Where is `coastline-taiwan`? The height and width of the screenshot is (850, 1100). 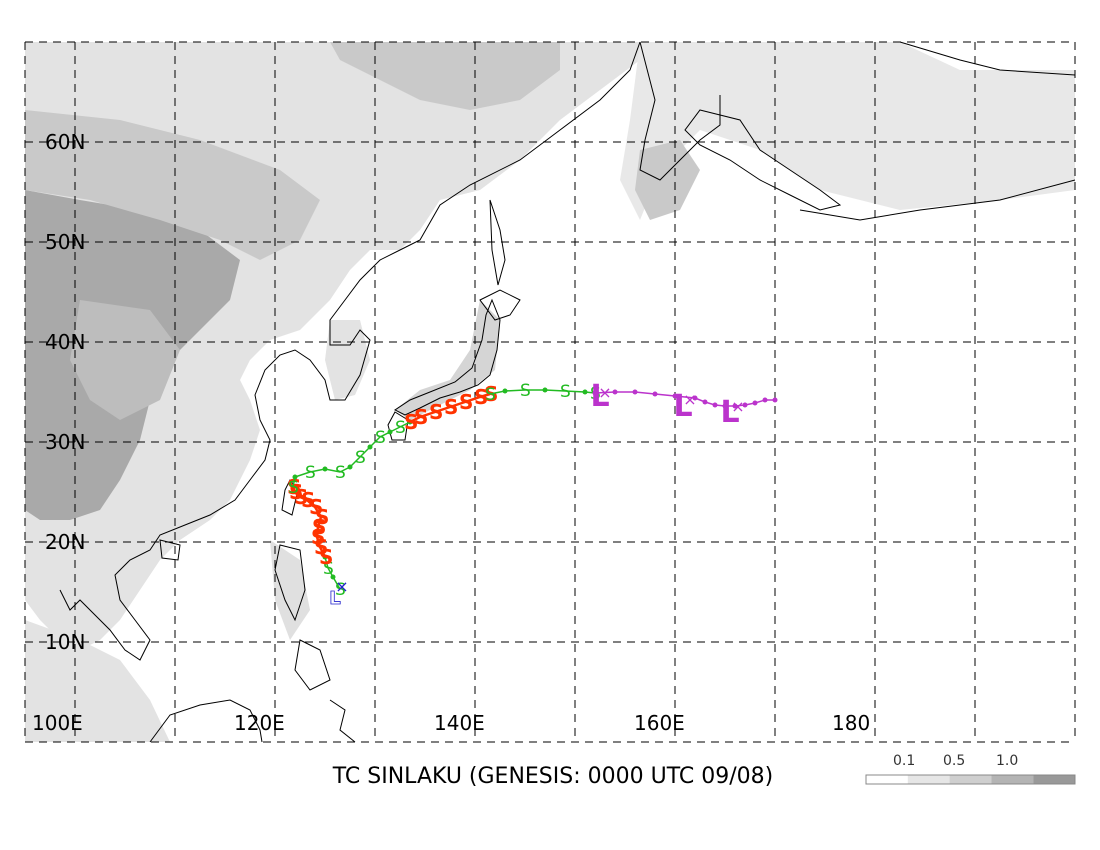
coastline-taiwan is located at coordinates (290, 497).